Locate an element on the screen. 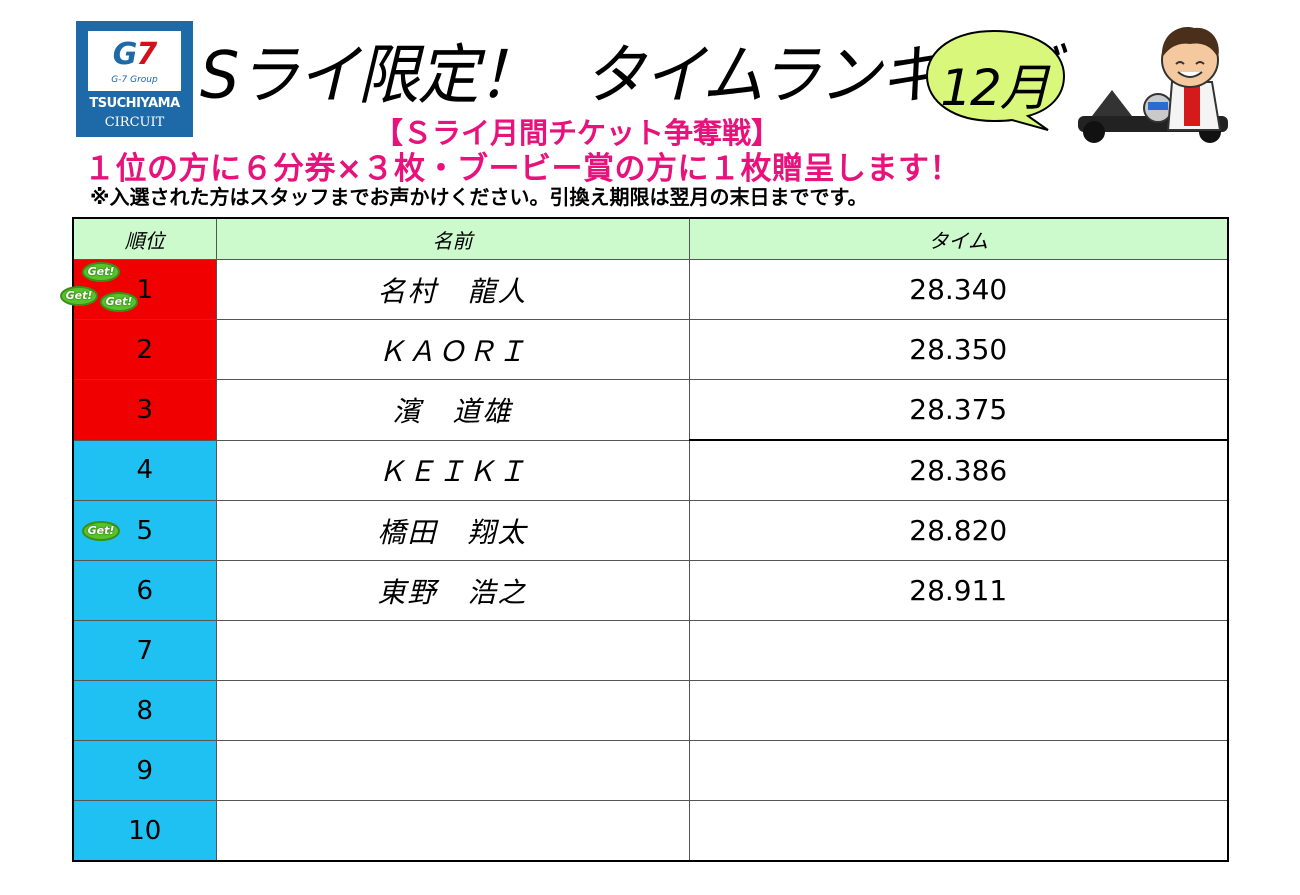 The height and width of the screenshot is (895, 1300). table-row: 4 ＫＥＩＫＩ 28.386 is located at coordinates (650, 470).